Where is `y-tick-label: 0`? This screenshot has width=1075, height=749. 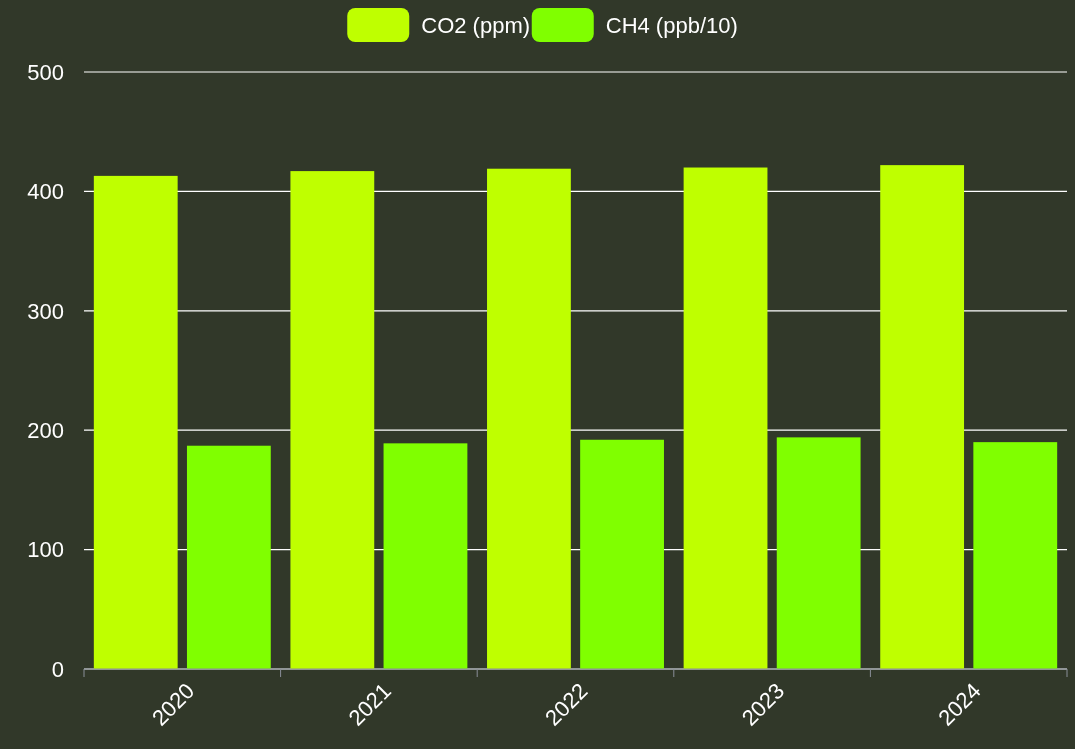
y-tick-label: 0 is located at coordinates (57, 669).